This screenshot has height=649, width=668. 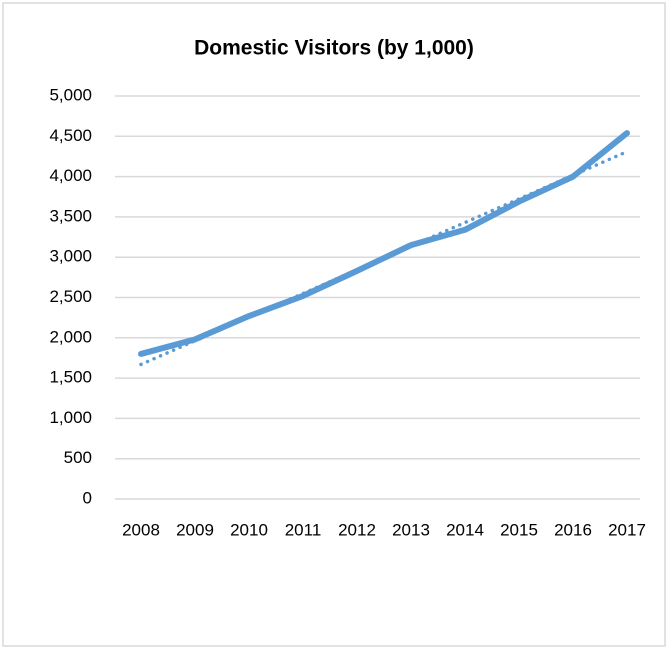 What do you see at coordinates (70, 215) in the screenshot?
I see `y-tick-label: 3,500` at bounding box center [70, 215].